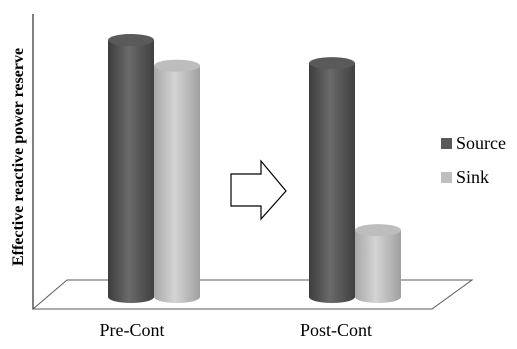 The height and width of the screenshot is (349, 517). I want to click on legend-label-sink: Sink, so click(472, 177).